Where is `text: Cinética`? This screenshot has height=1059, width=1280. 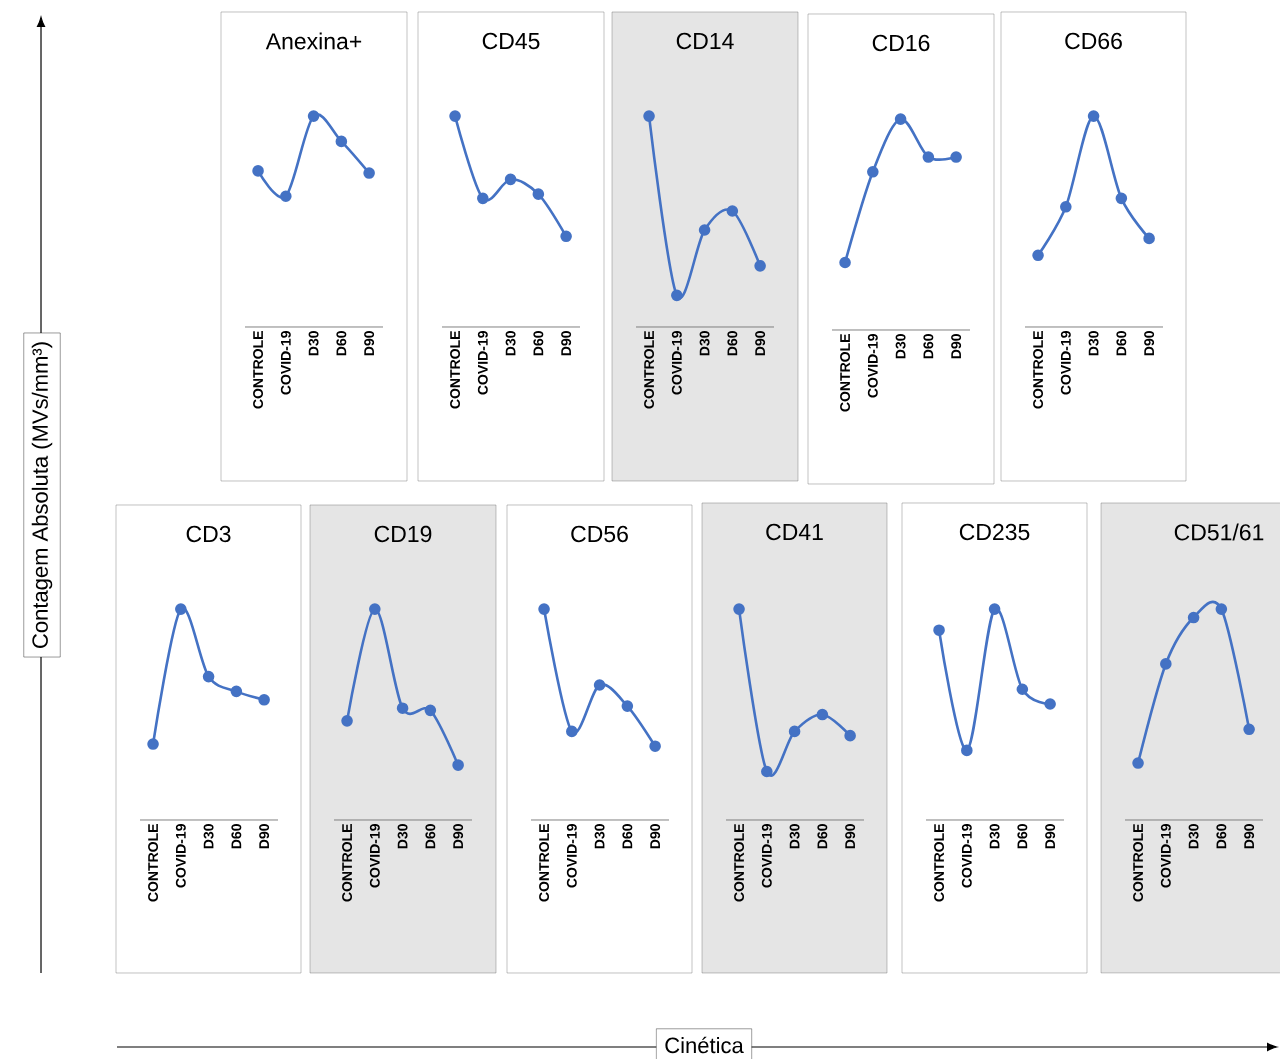
text: Cinética is located at coordinates (704, 1045).